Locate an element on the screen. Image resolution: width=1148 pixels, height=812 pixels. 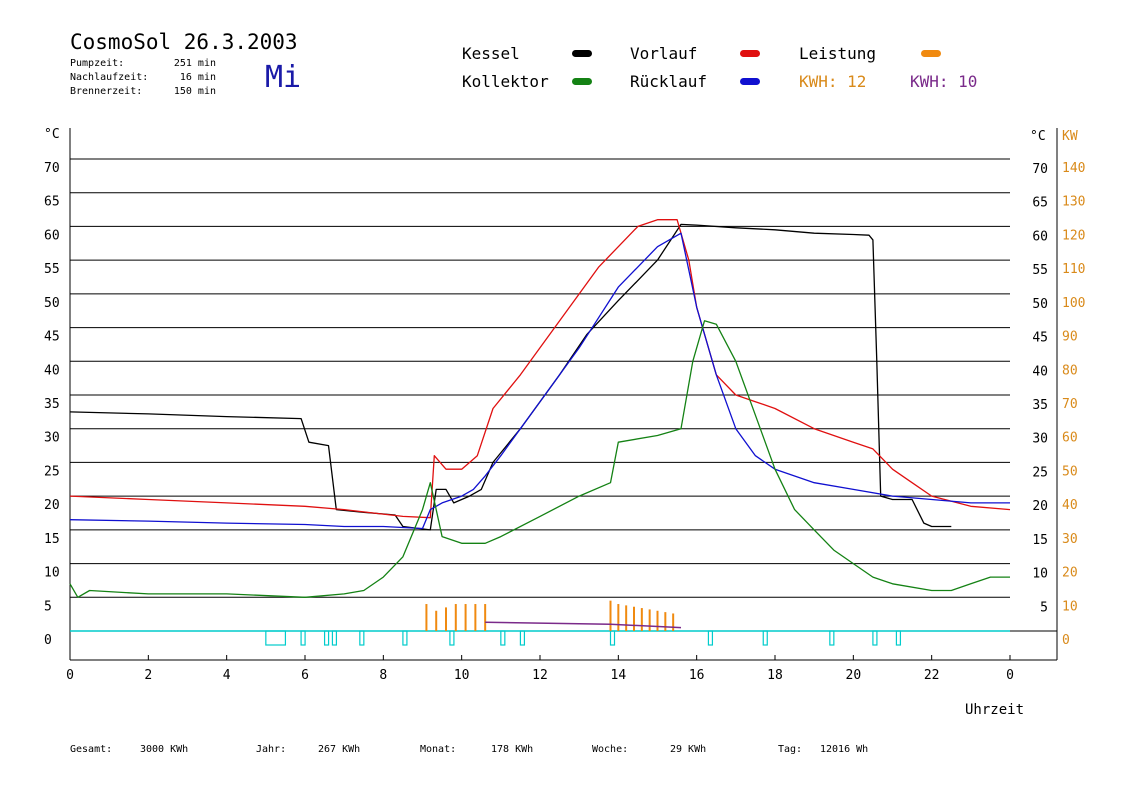
x-tick-label: 8 is located at coordinates (383, 675).